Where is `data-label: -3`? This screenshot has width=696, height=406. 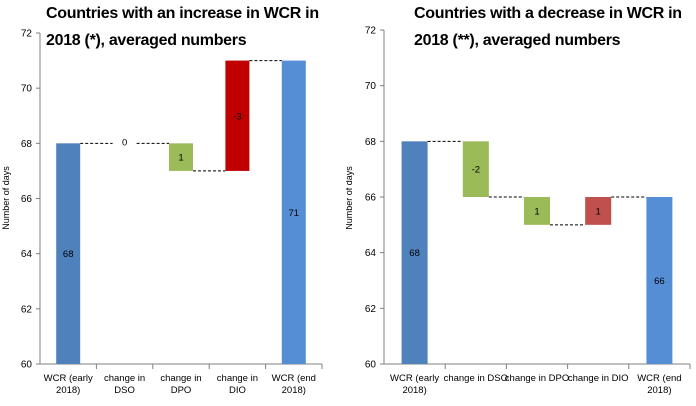
data-label: -3 is located at coordinates (237, 116).